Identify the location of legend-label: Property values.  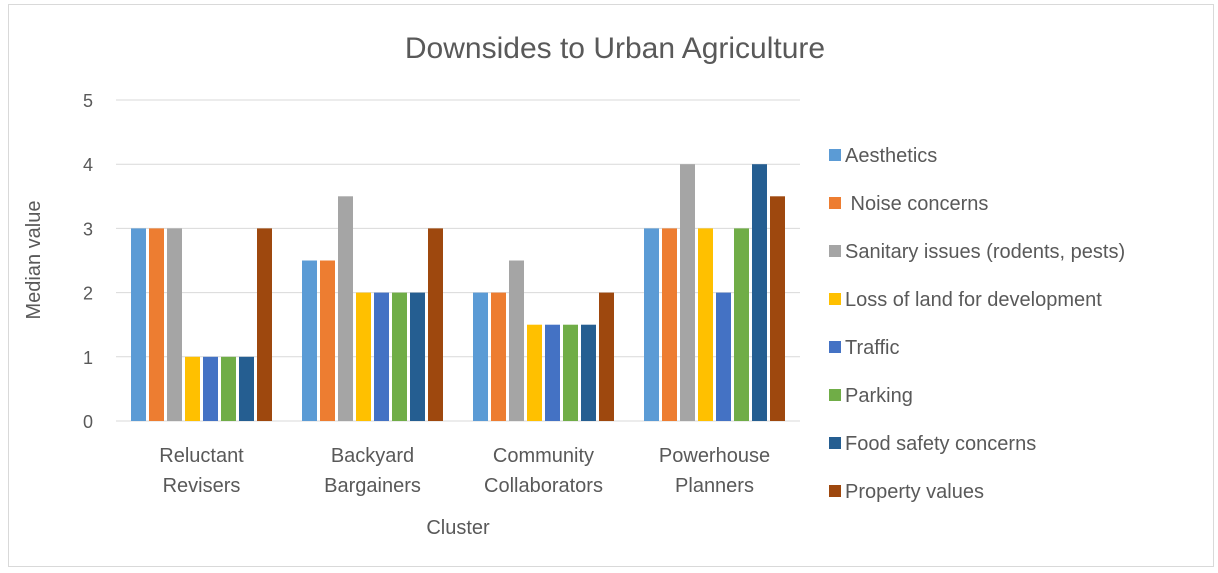
(914, 492).